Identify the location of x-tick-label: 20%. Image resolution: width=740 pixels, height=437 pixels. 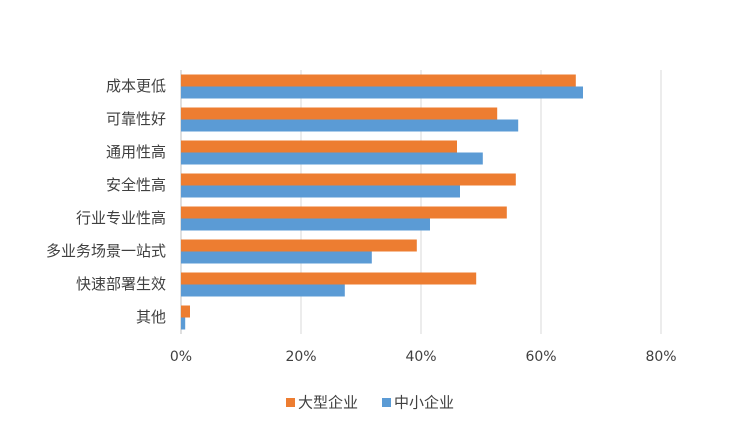
(300, 357).